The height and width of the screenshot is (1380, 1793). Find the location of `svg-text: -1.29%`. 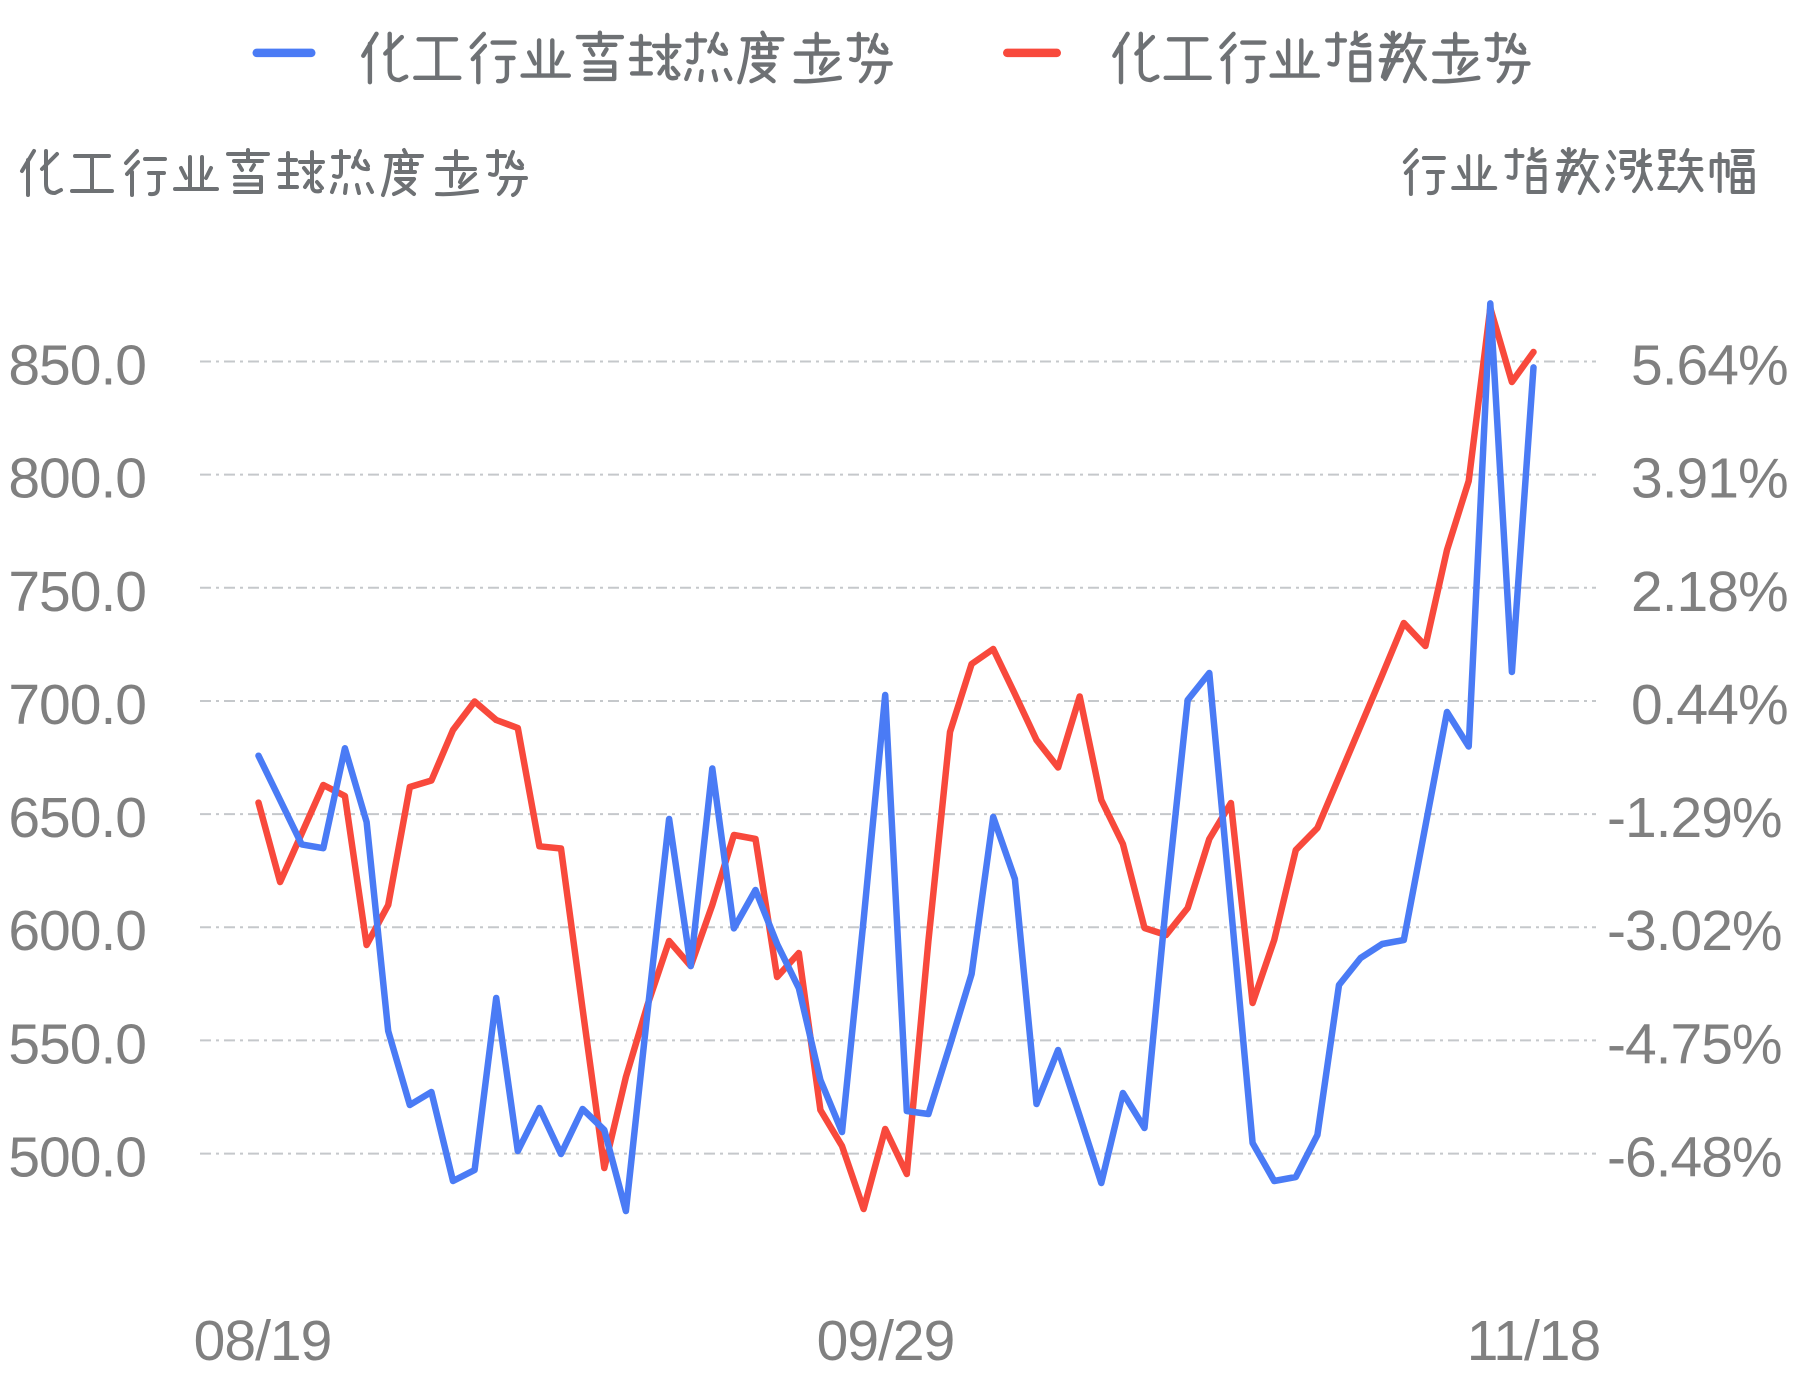

svg-text: -1.29% is located at coordinates (1694, 818).